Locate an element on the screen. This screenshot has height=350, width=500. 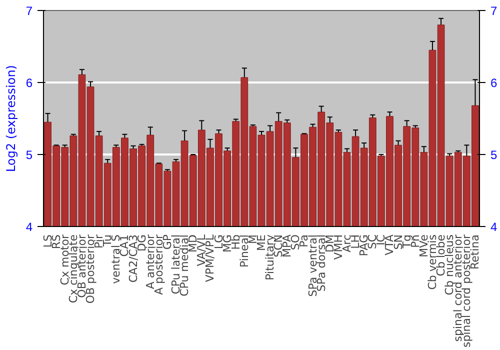
y-tick-label: 5 is located at coordinates (29, 155).